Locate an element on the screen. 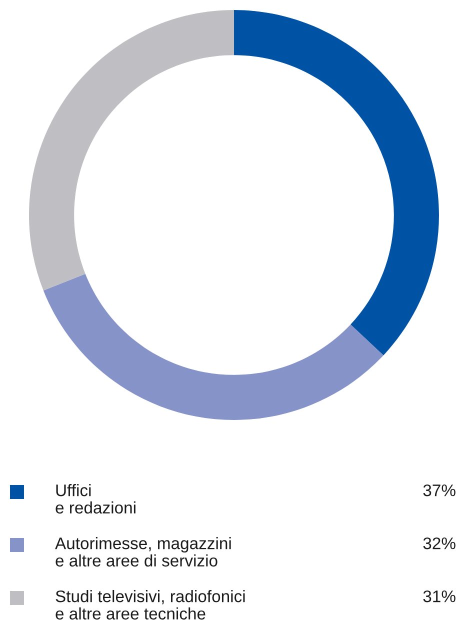 This screenshot has width=458, height=631. legend-label: Autorimesse, magazzini e altre aree di servizio is located at coordinates (143, 552).